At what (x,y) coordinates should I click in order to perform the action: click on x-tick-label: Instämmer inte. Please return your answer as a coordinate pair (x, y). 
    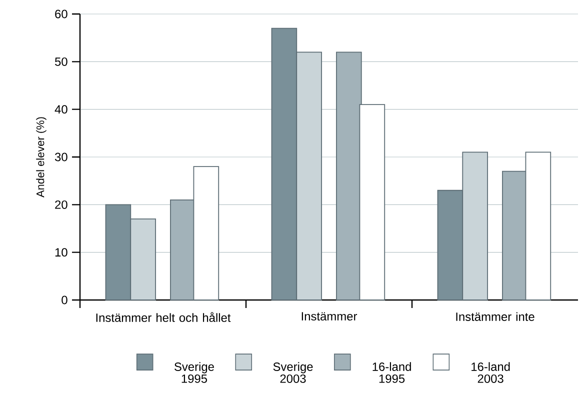
    Looking at the image, I should click on (495, 316).